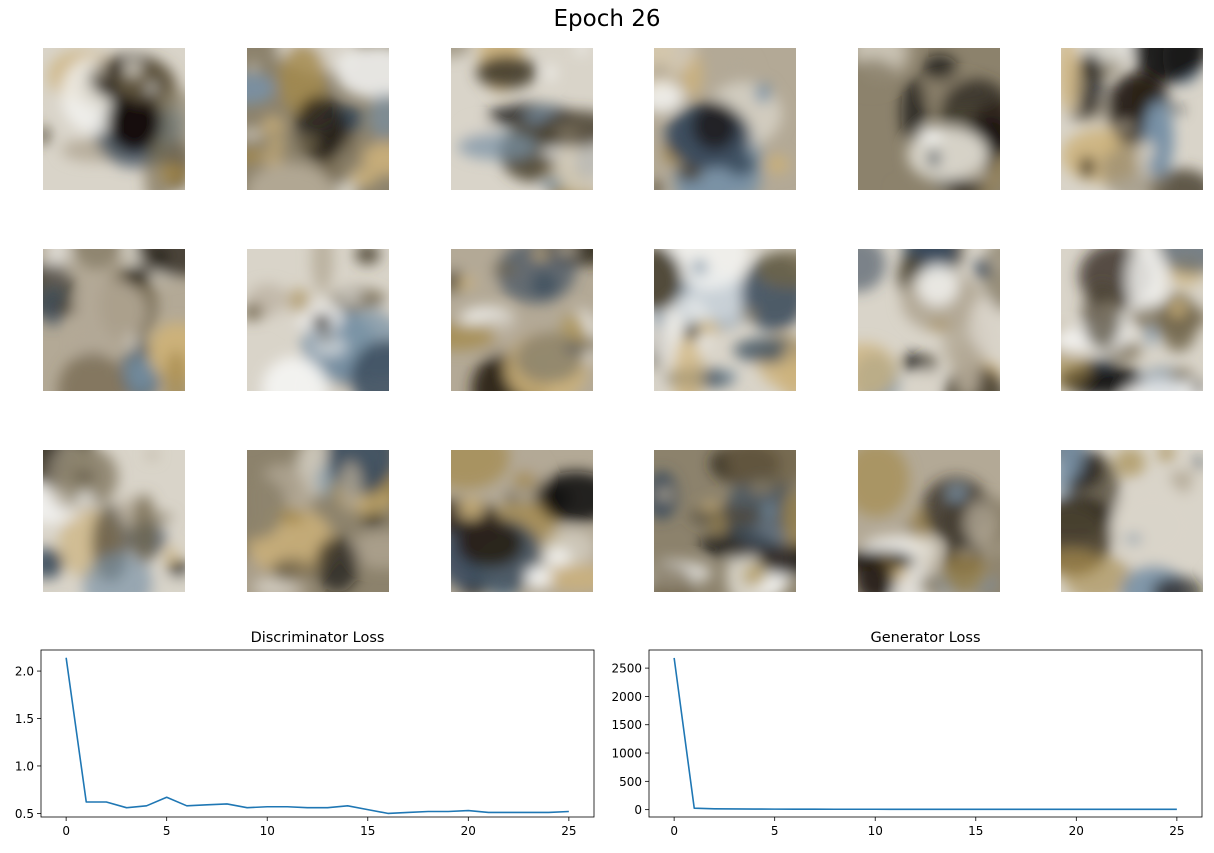  I want to click on y-tick-label: 0.5, so click(24, 814).